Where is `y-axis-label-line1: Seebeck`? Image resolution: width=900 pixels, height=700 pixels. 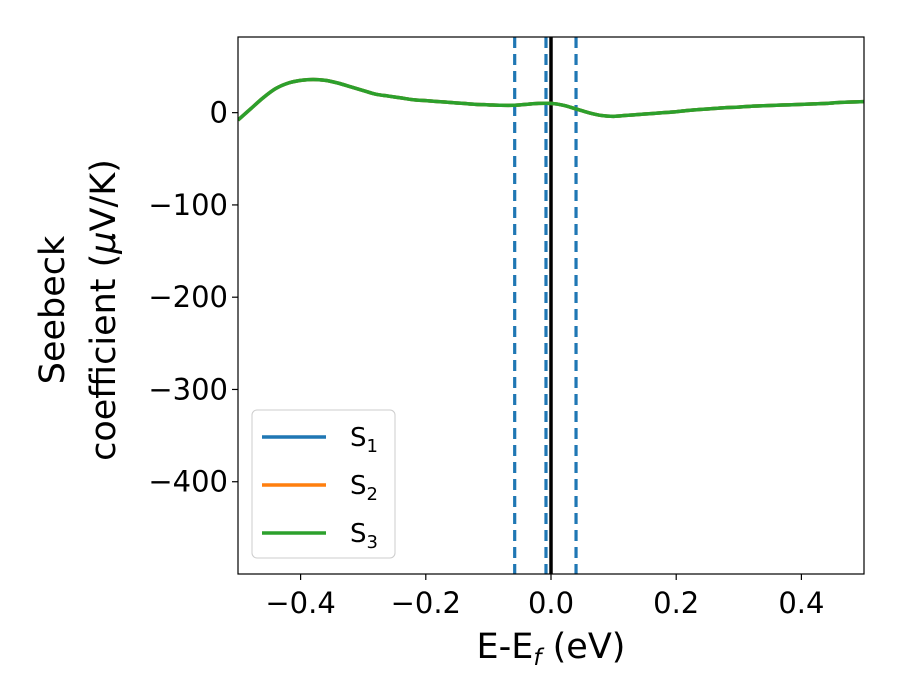
y-axis-label-line1: Seebeck is located at coordinates (53, 309).